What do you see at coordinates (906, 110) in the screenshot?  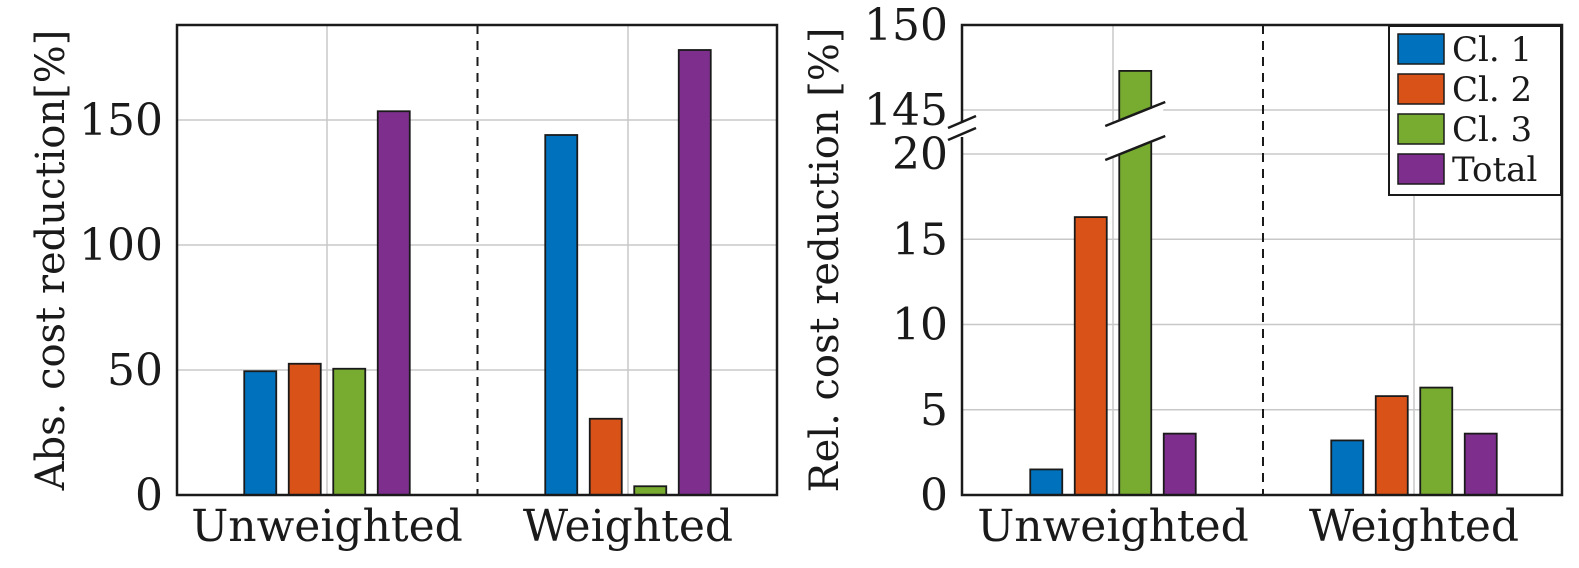 I see `y-tick-label: 145` at bounding box center [906, 110].